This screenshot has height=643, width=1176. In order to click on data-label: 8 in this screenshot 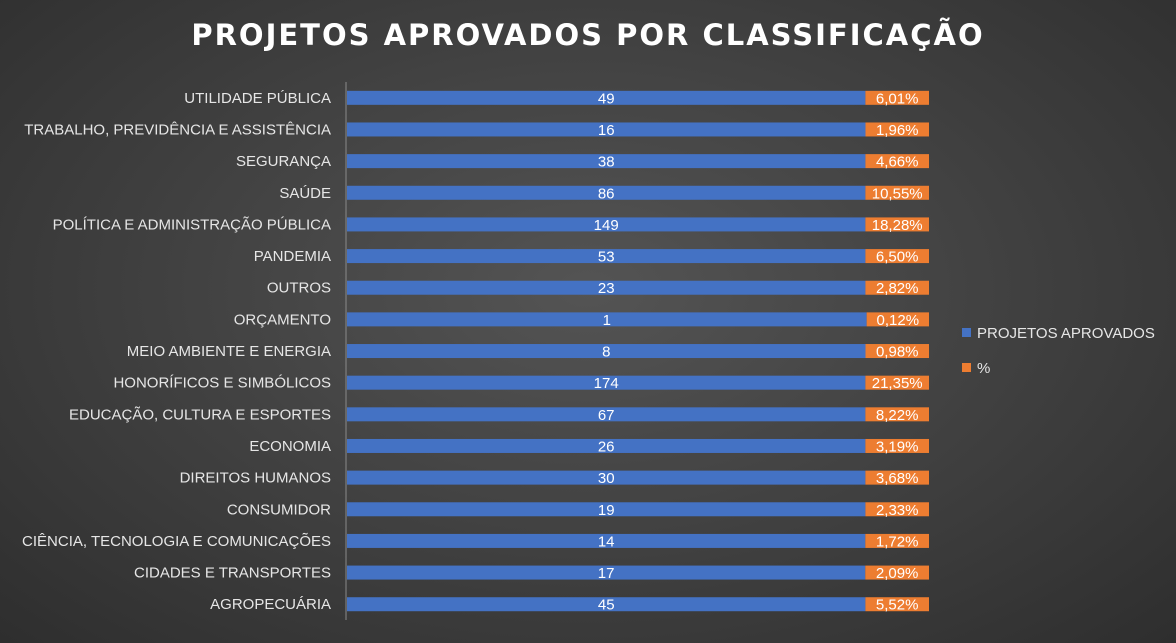, I will do `click(606, 352)`.